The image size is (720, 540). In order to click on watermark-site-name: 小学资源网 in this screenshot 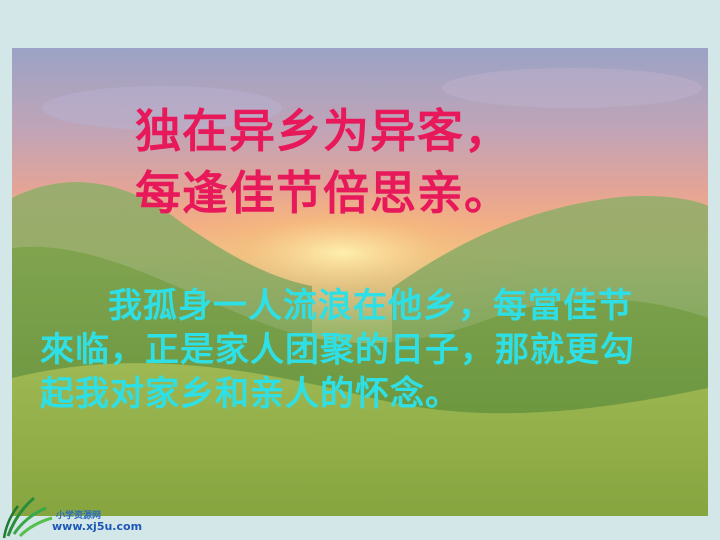, I will do `click(79, 516)`.